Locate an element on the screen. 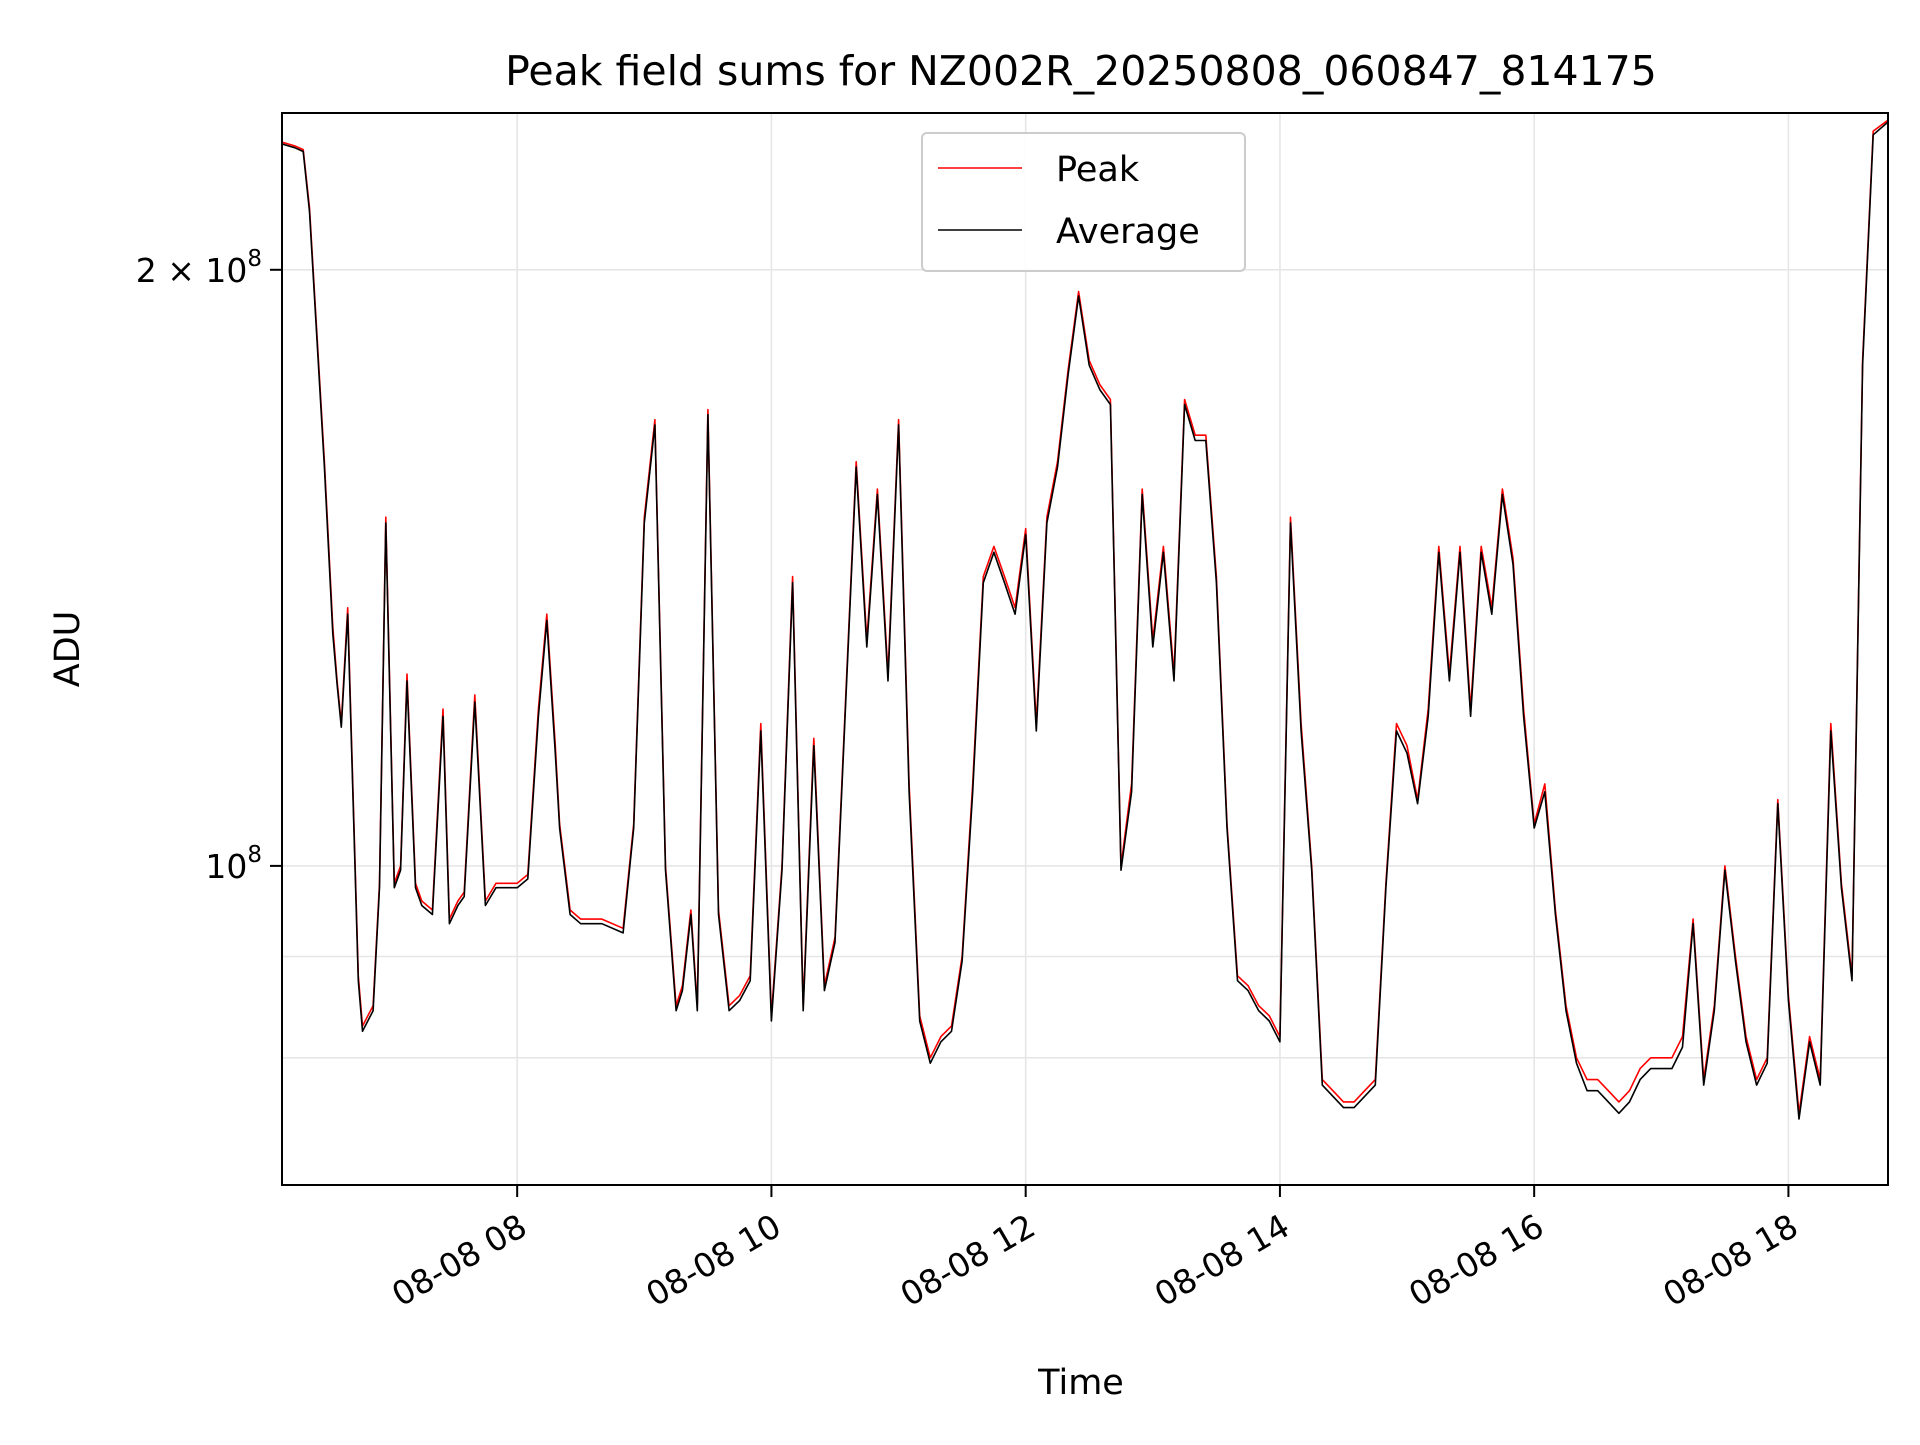 The image size is (1920, 1445). y-tick-label-1: 2 × 108 is located at coordinates (199, 268).